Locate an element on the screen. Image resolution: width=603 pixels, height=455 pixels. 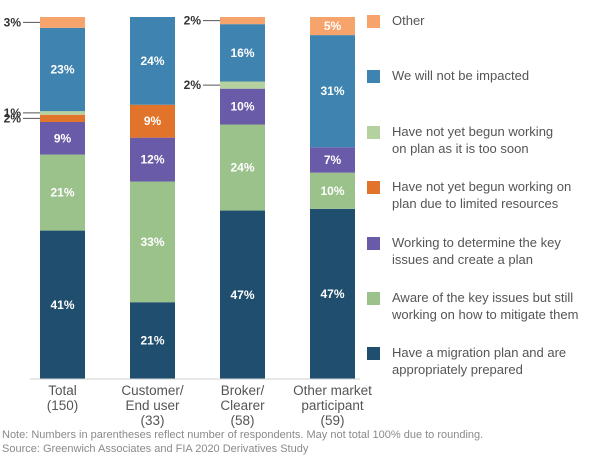
bar-segment-2-aware-of-the-key-issues- is located at coordinates (152, 242).